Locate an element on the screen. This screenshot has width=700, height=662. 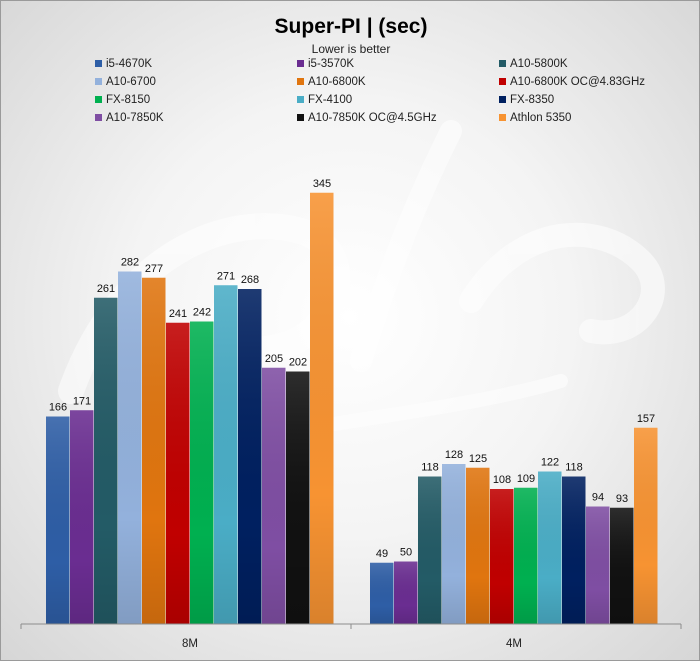
data-label-4m-a10-6700: 128 is located at coordinates (454, 455).